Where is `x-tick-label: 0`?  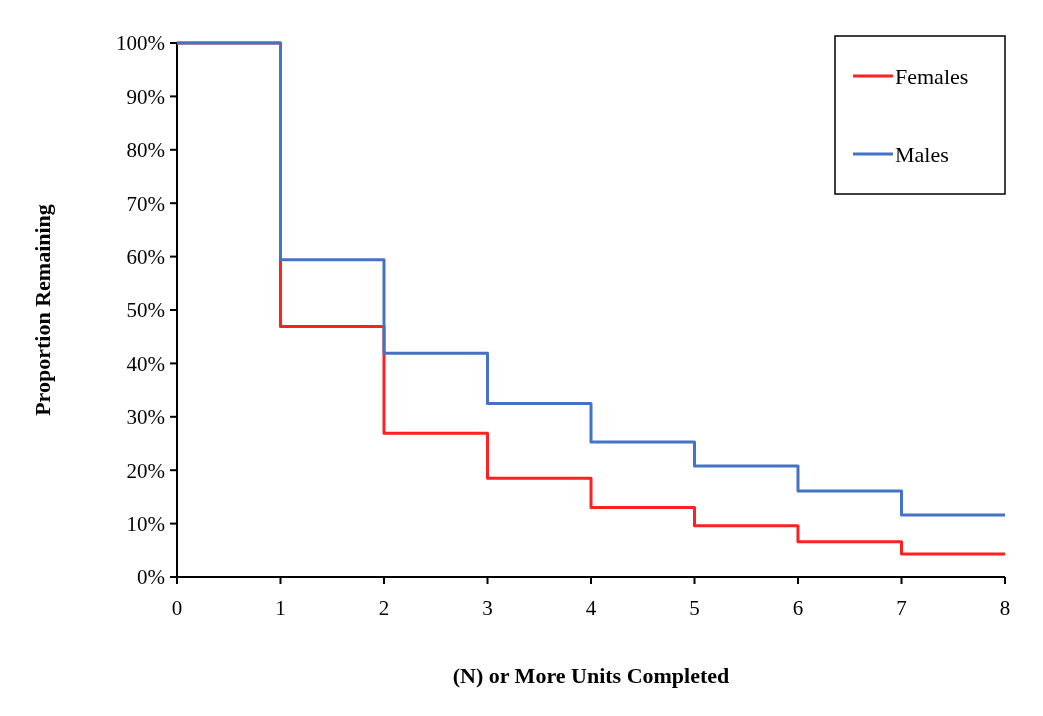
x-tick-label: 0 is located at coordinates (177, 608).